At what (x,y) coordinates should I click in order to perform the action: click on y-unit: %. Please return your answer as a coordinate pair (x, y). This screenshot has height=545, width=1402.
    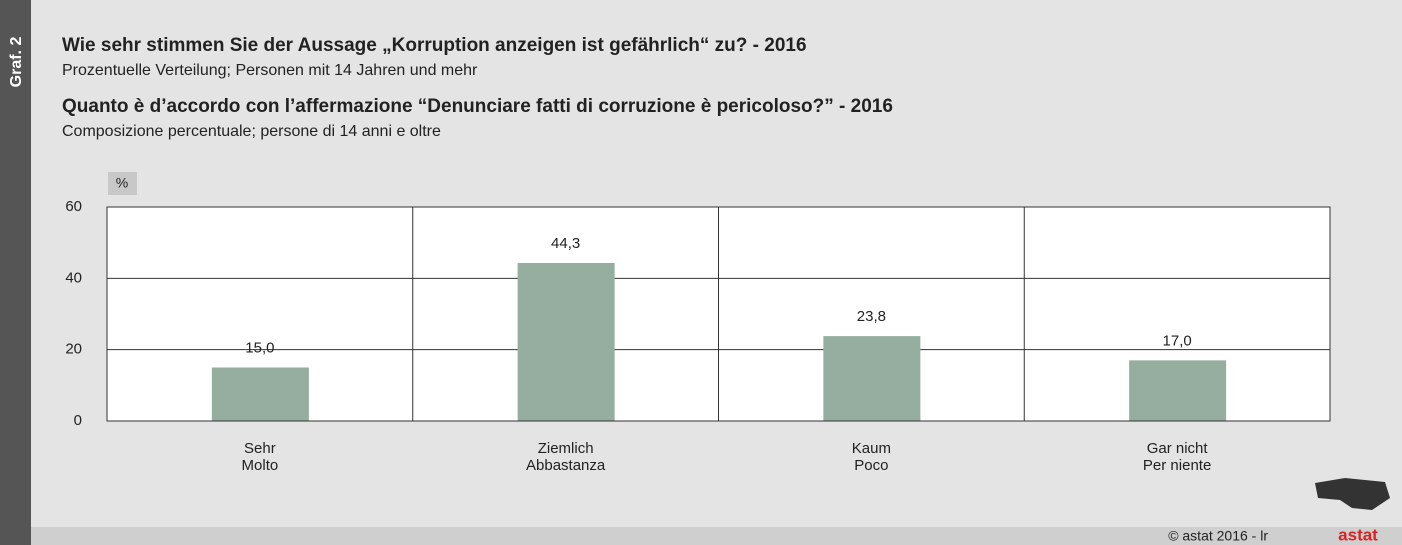
    Looking at the image, I should click on (122, 183).